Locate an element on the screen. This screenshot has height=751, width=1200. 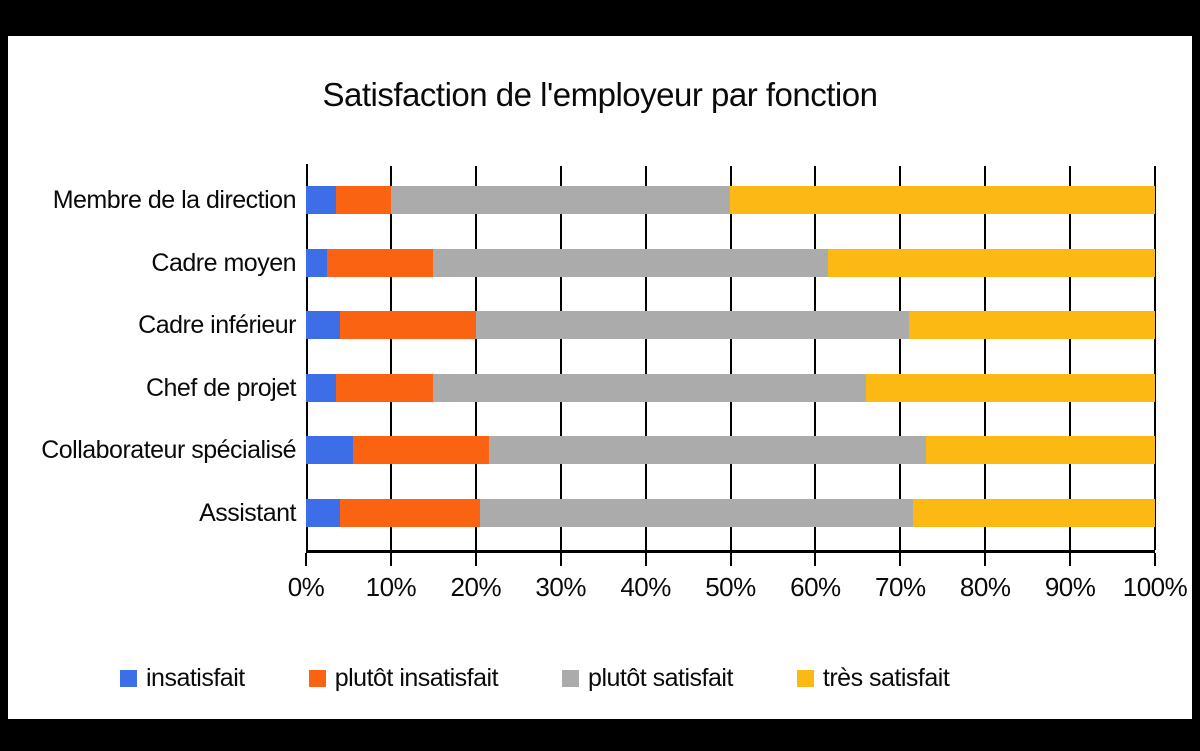
category-label: Cadre inférieur is located at coordinates (217, 325).